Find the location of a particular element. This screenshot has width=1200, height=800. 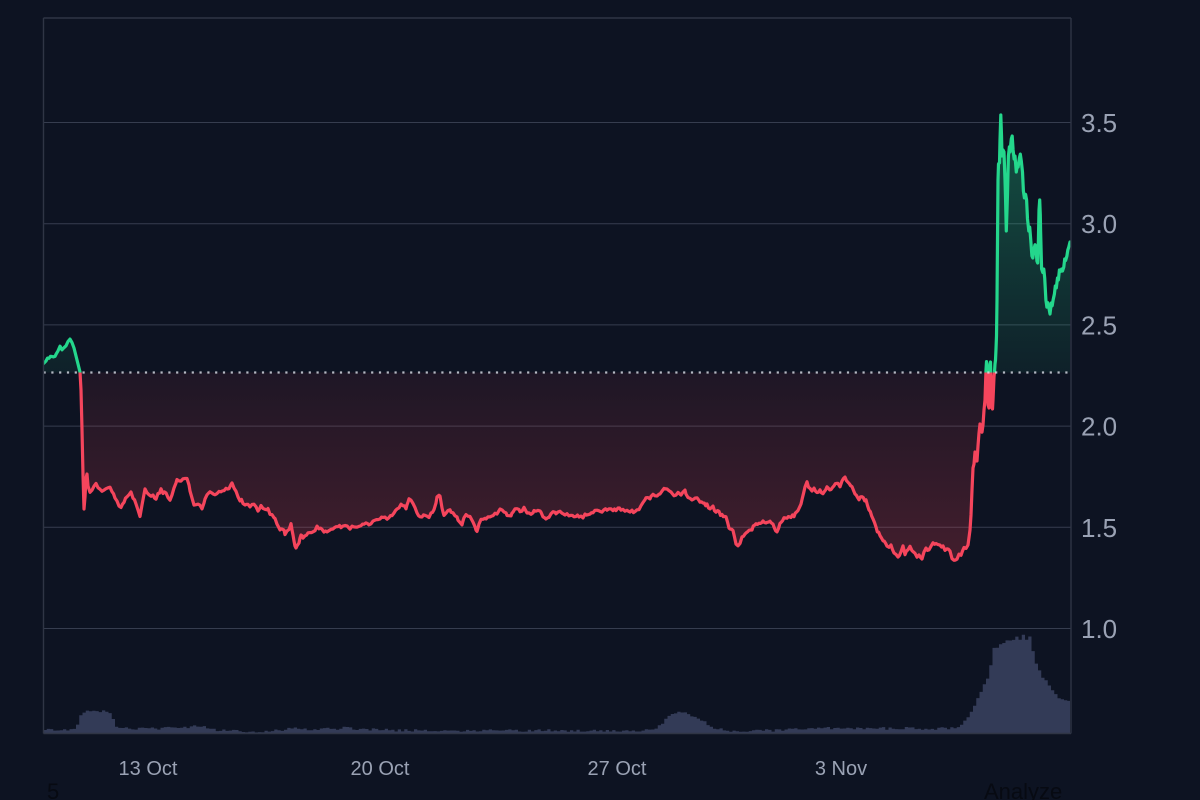

svg-text: 20 Oct is located at coordinates (380, 769).